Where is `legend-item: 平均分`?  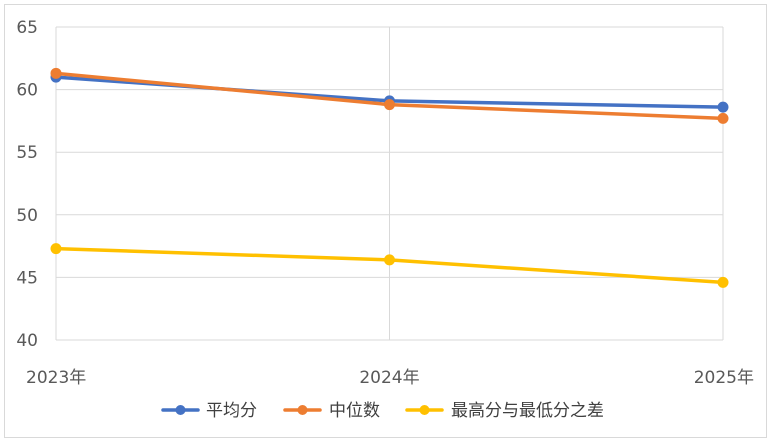
legend-item: 平均分 is located at coordinates (209, 411).